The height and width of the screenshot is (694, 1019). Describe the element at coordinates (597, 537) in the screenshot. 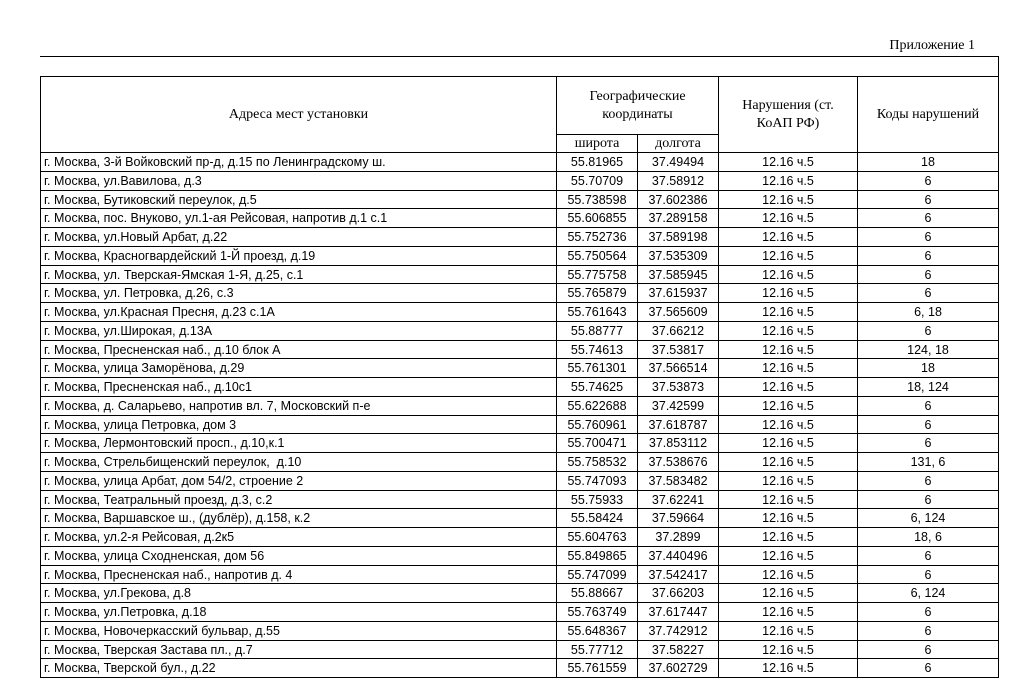

I see `latitude-cell: 55.604763` at that location.